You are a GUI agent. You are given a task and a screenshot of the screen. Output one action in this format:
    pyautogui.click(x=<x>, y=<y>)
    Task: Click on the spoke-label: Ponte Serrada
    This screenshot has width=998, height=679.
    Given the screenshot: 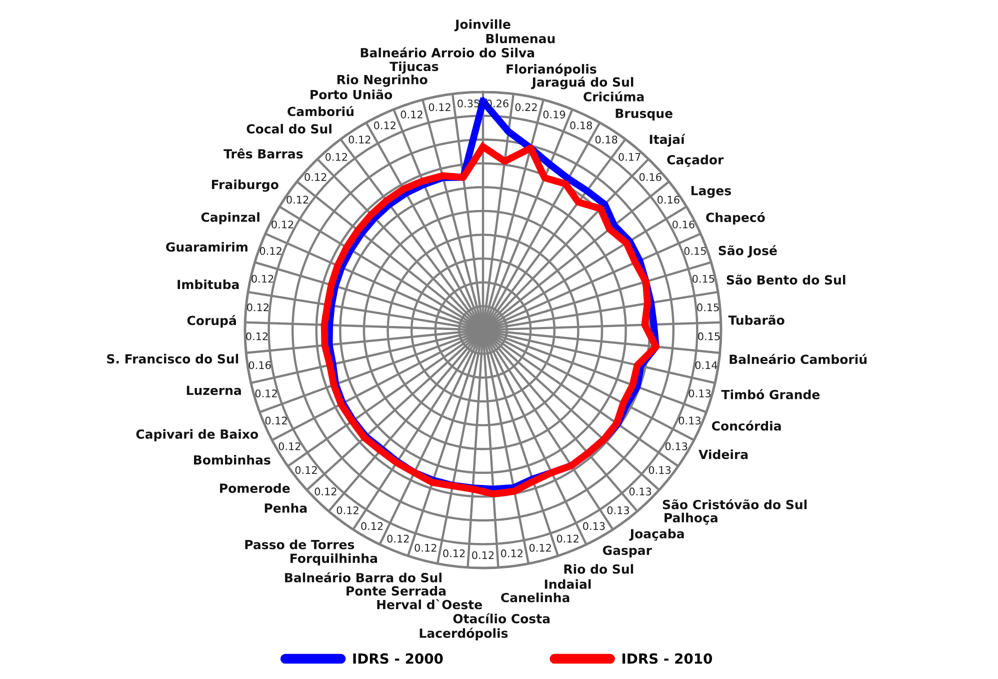 What is the action you would take?
    pyautogui.click(x=396, y=591)
    